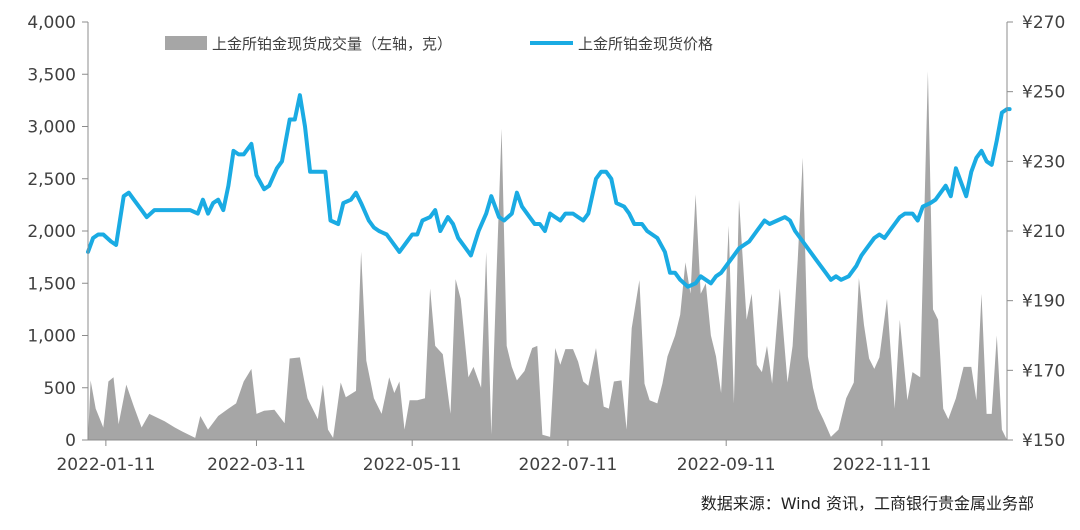  Describe the element at coordinates (1043, 302) in the screenshot. I see `right-tick-label: ¥190` at that location.